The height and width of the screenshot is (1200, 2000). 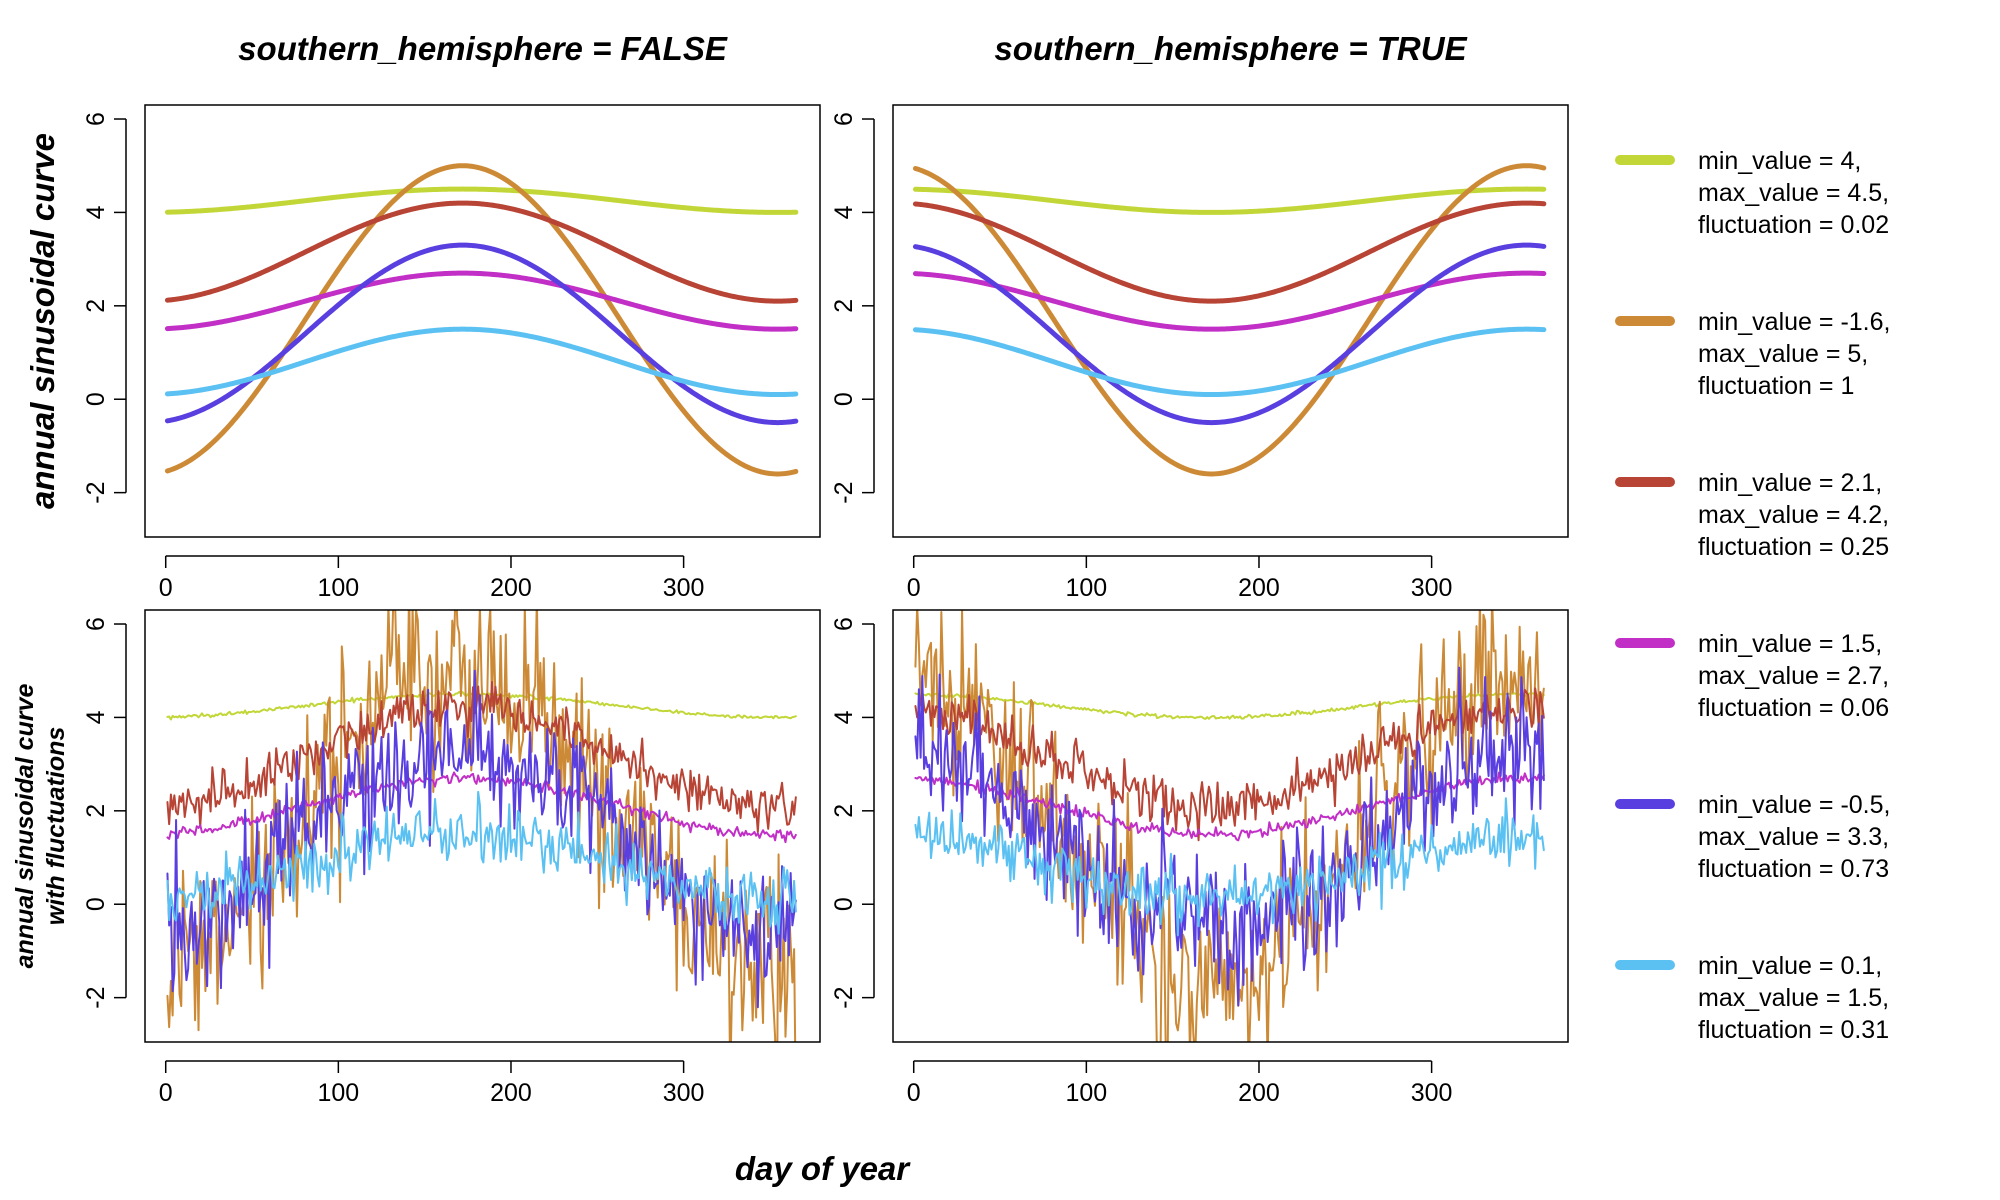 What do you see at coordinates (1793, 708) in the screenshot?
I see `legend-label: fluctuation = 0.06` at bounding box center [1793, 708].